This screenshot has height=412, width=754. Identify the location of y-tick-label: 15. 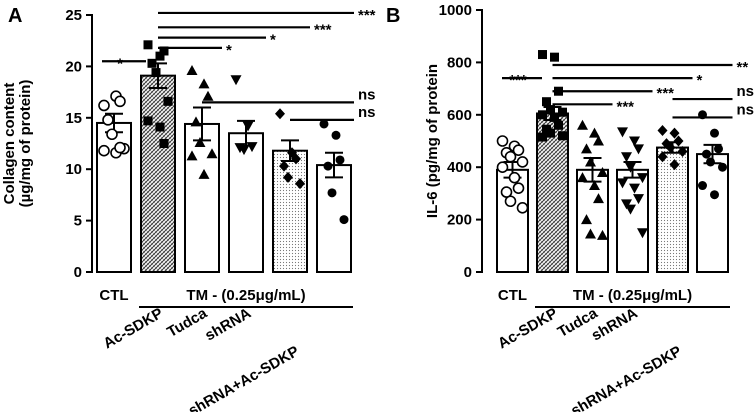
(73, 118).